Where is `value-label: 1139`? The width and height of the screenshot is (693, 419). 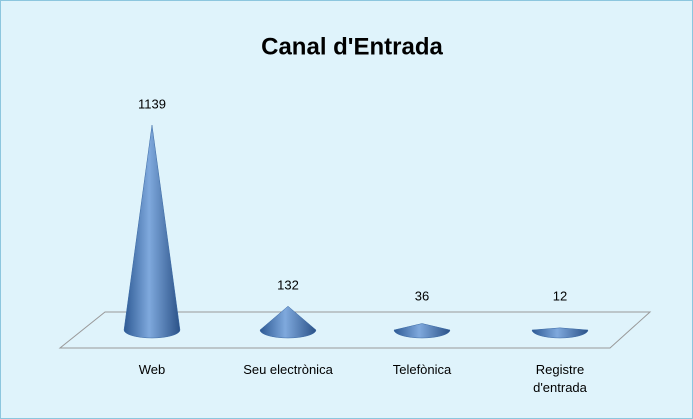
value-label: 1139 is located at coordinates (152, 103).